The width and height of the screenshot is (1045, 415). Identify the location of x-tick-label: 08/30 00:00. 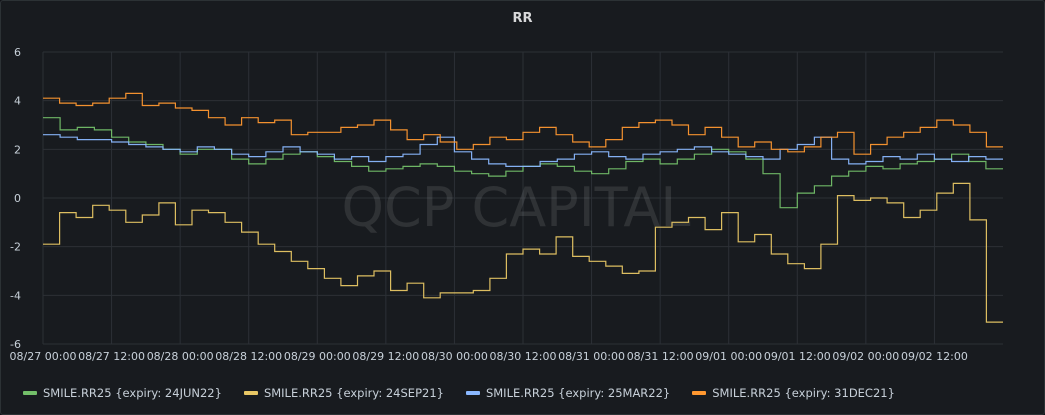
(454, 356).